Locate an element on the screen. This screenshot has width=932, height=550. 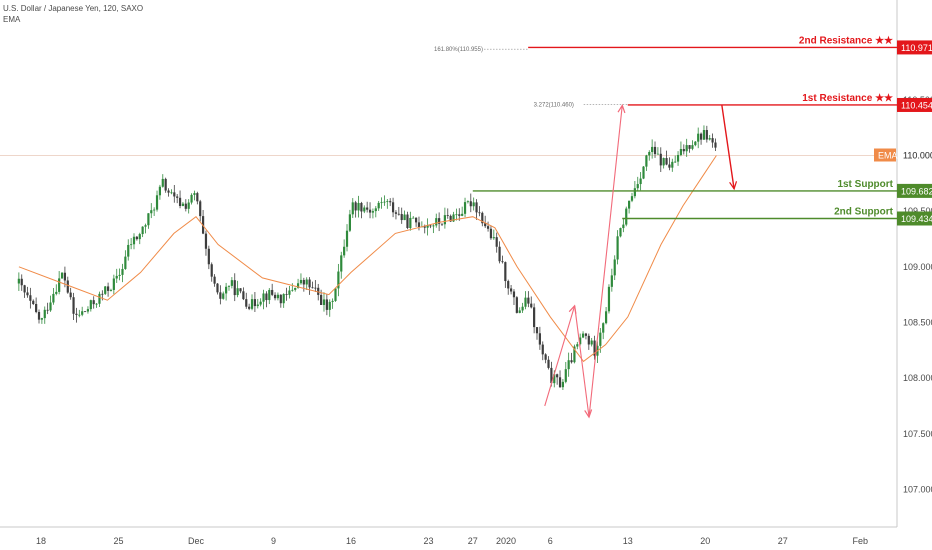
down-arrow-head is located at coordinates (733, 186).